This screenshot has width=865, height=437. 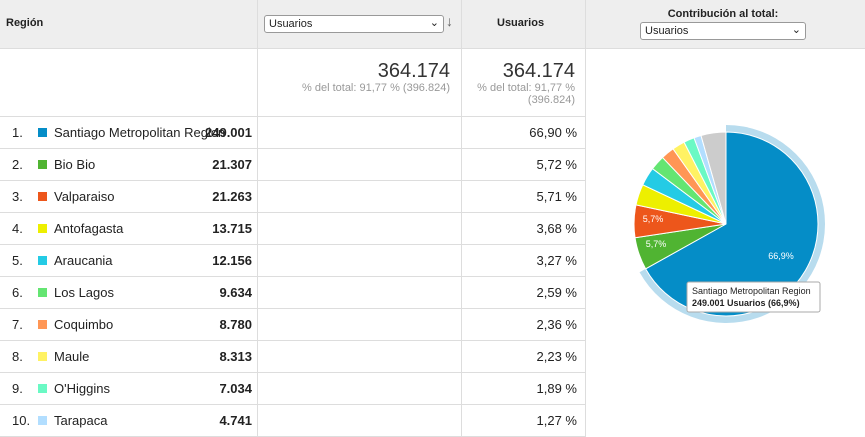 I want to click on row-index: 9., so click(x=17, y=388).